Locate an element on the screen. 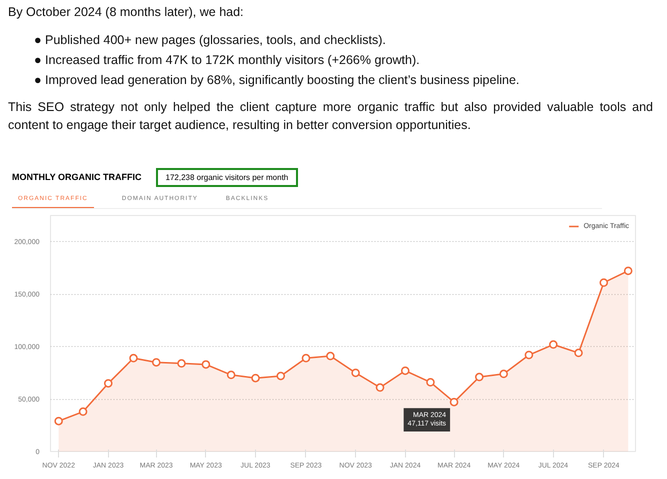 Image resolution: width=667 pixels, height=479 pixels. text: ● Increased traffic from 47K to 172K monthly visitors (+266% growth). is located at coordinates (227, 60).